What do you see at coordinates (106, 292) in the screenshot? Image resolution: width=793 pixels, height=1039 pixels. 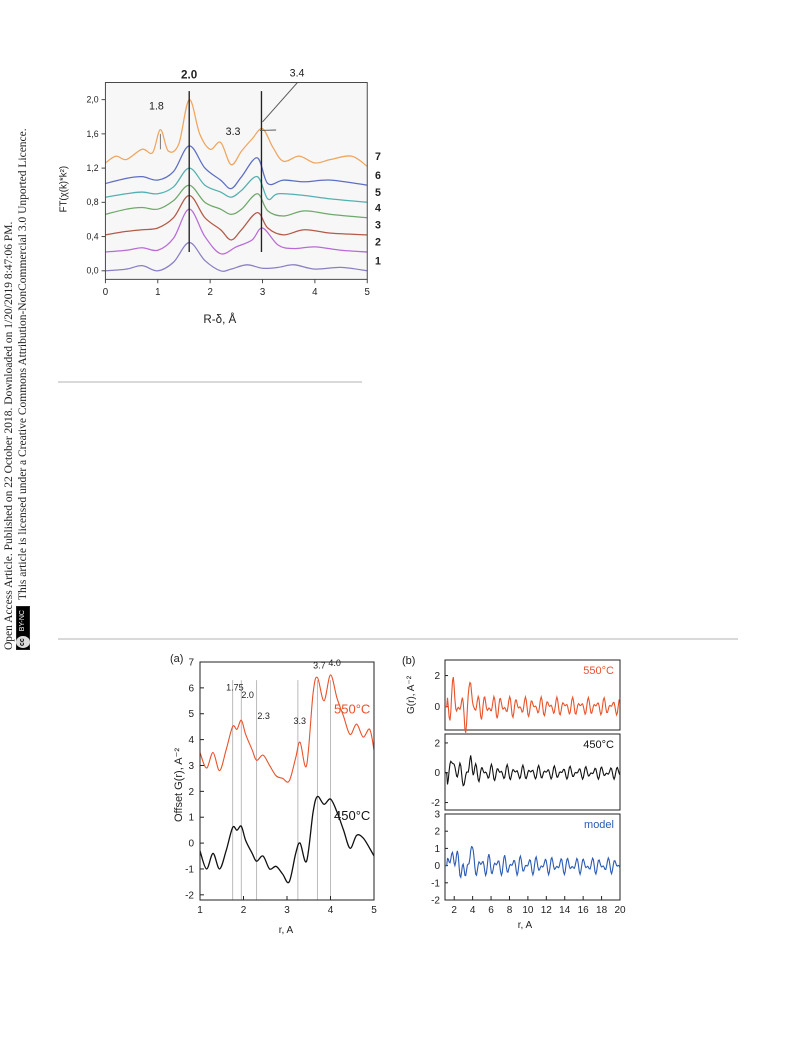 I see `x-tick-label: 0` at bounding box center [106, 292].